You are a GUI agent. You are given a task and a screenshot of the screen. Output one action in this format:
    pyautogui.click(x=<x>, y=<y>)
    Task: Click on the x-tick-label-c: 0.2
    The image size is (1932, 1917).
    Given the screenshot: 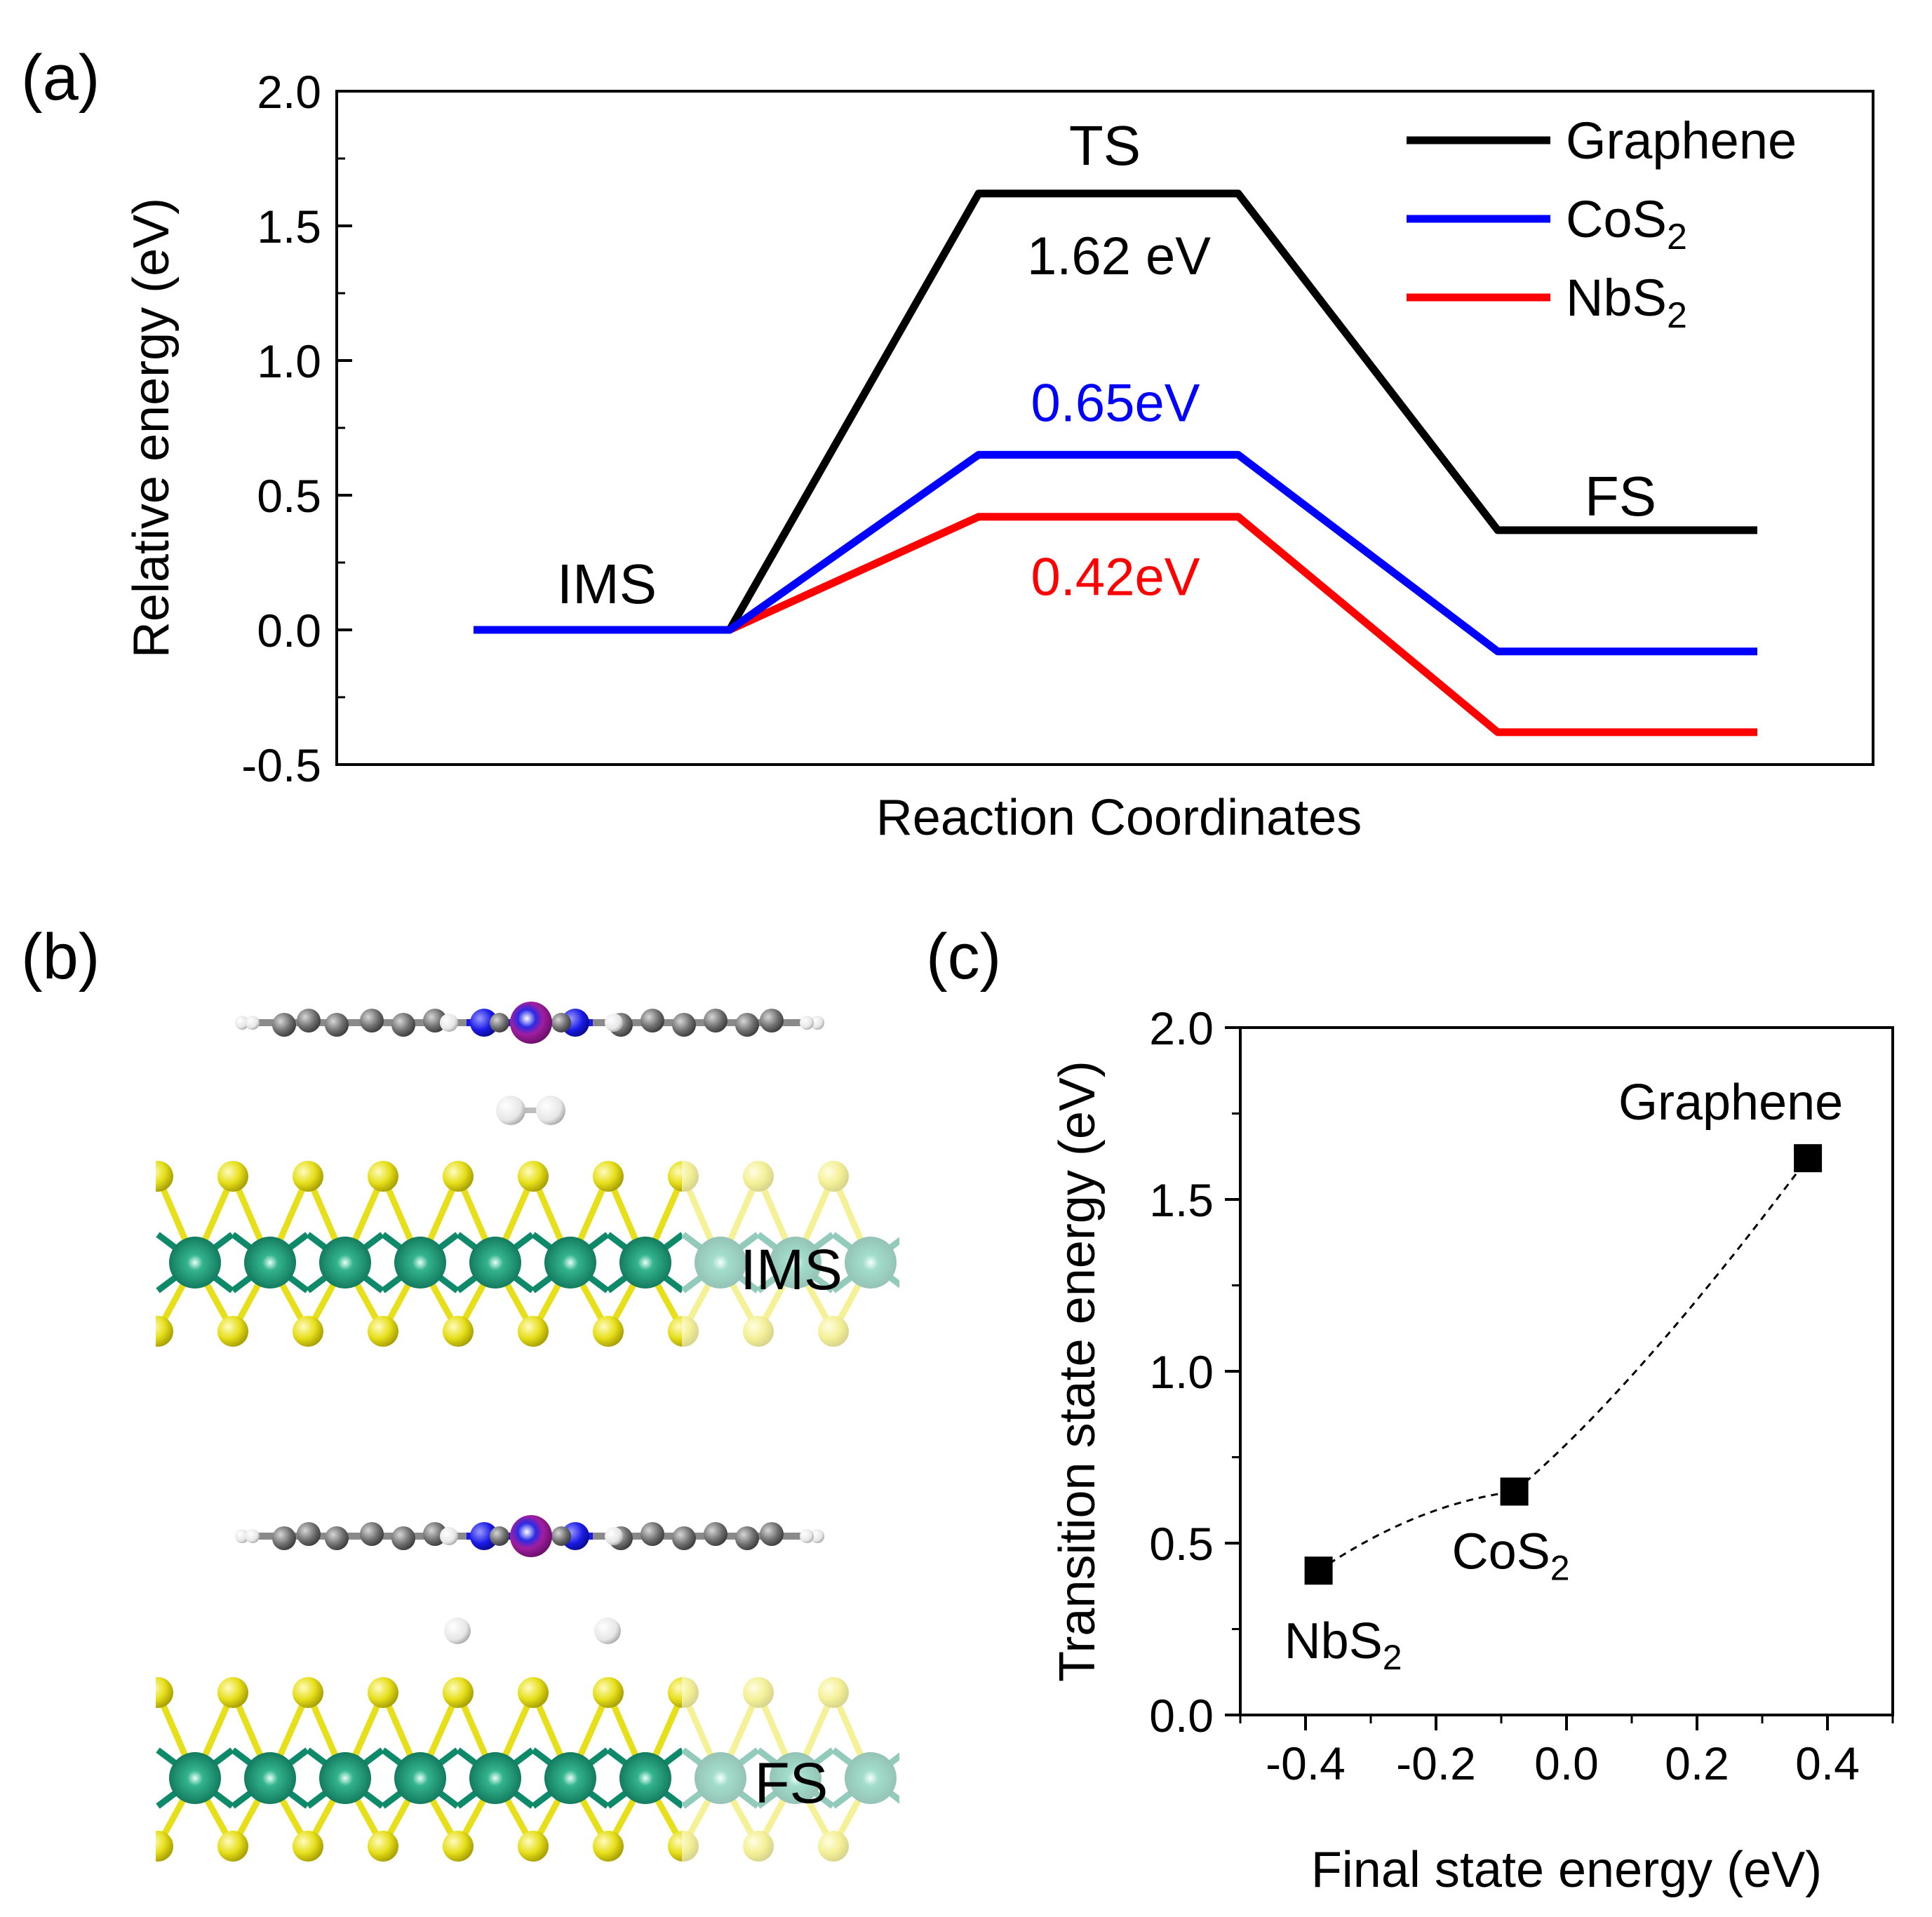 What is the action you would take?
    pyautogui.click(x=1697, y=1763)
    